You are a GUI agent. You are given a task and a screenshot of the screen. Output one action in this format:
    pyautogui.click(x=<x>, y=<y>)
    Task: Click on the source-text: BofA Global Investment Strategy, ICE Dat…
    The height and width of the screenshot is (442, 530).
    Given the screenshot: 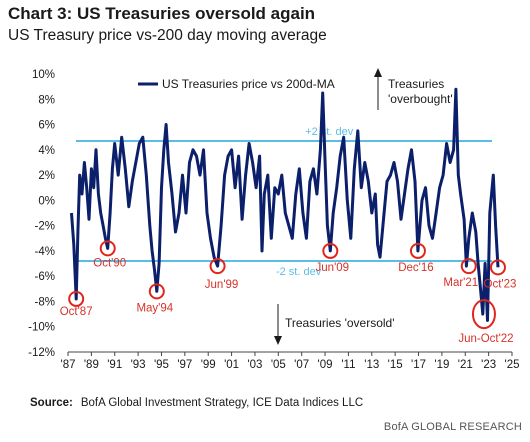 What is the action you would take?
    pyautogui.click(x=222, y=403)
    